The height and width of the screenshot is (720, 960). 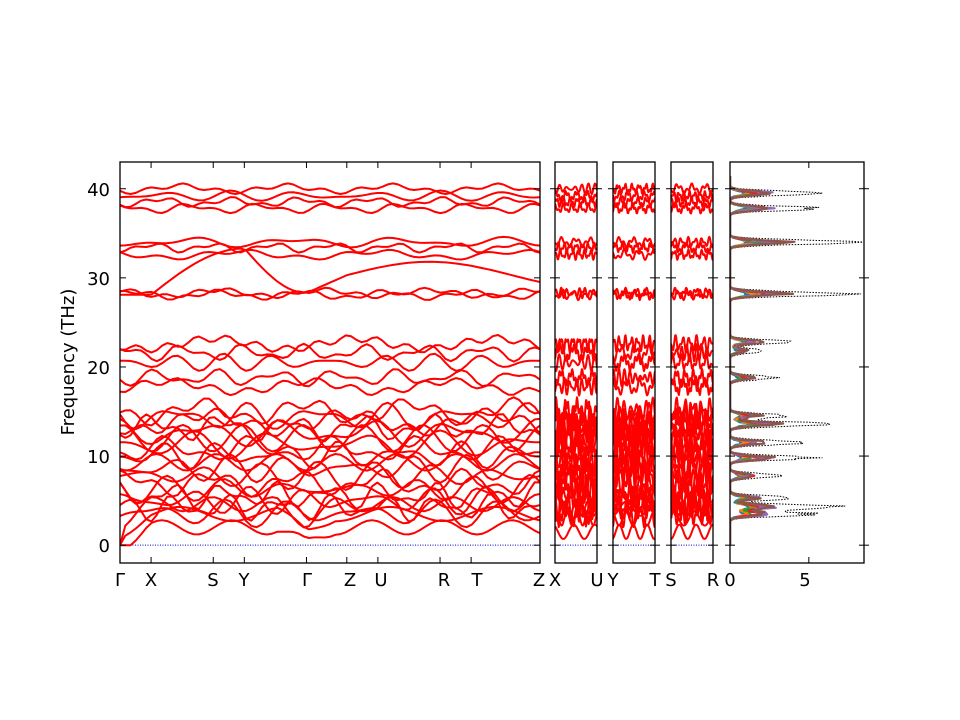 I want to click on axes-frame-y-t, so click(x=634, y=362).